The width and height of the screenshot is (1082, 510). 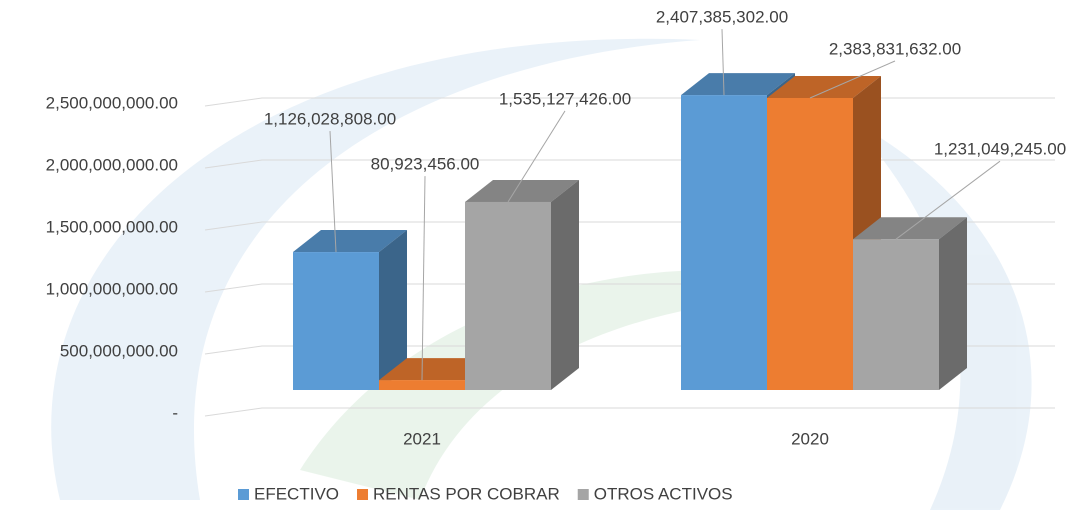 What do you see at coordinates (425, 164) in the screenshot?
I see `data-label: 80,923,456.00` at bounding box center [425, 164].